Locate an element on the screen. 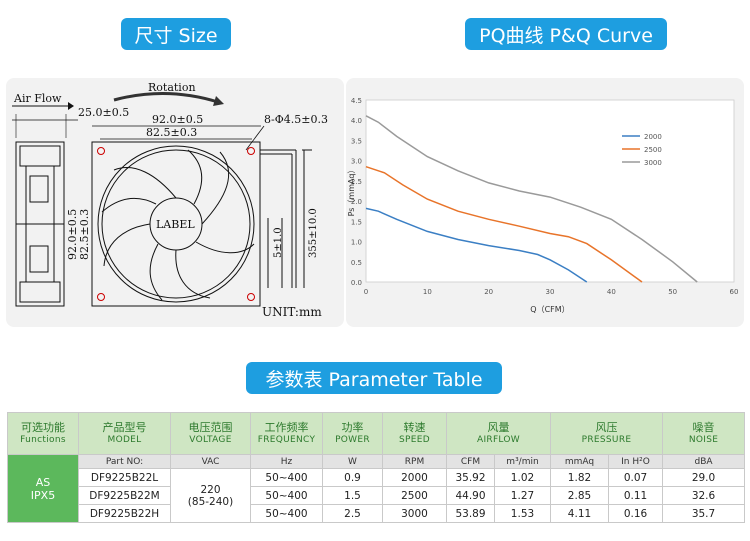 The image size is (750, 541). mounting-holes is located at coordinates (176, 224).